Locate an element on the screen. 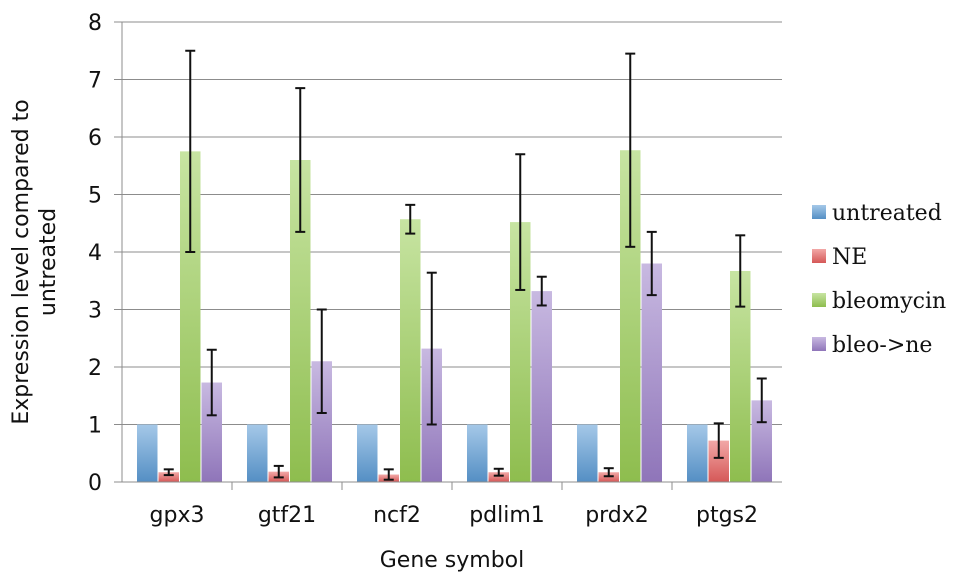  legend-label: untreated is located at coordinates (887, 213).